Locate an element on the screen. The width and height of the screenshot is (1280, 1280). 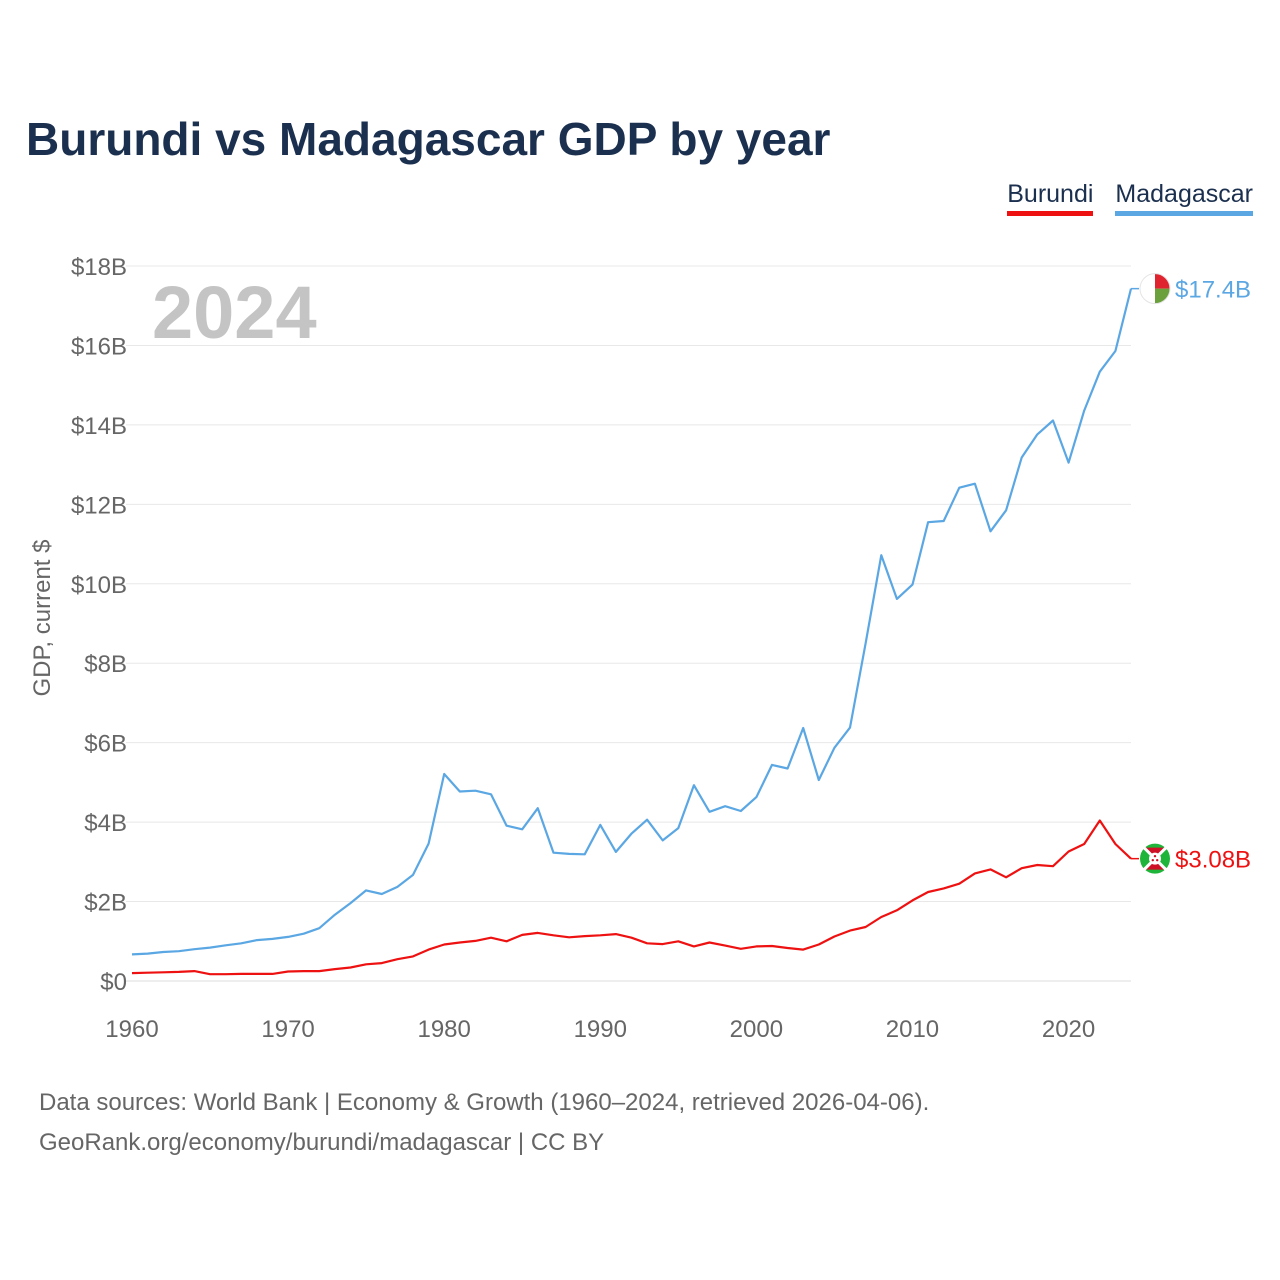
flag-icon-madagascar is located at coordinates (1155, 289).